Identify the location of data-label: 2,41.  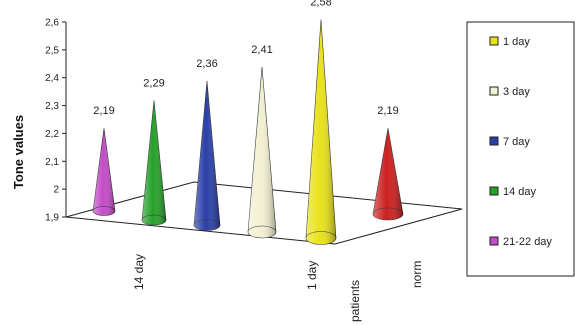
(261, 50).